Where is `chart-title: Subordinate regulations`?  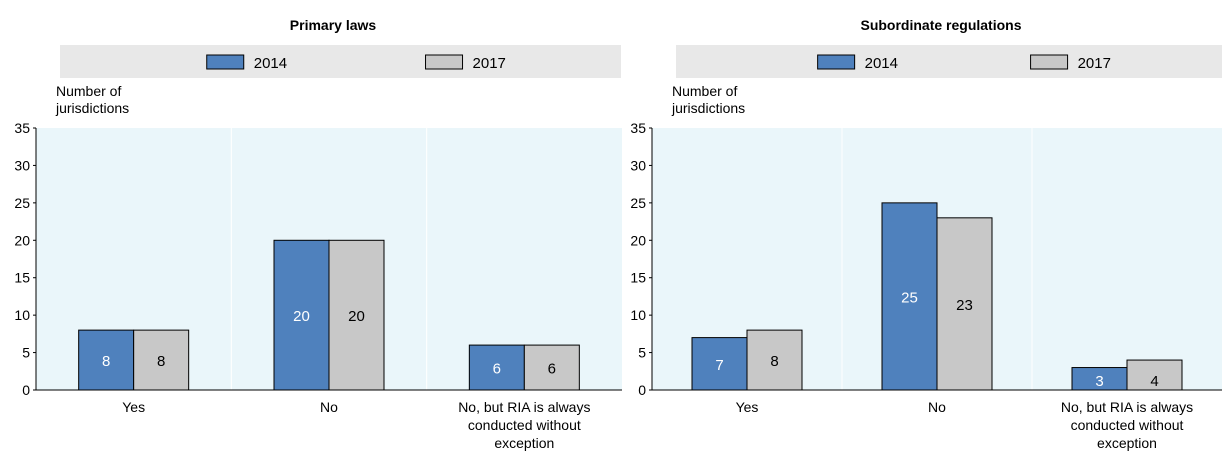 chart-title: Subordinate regulations is located at coordinates (940, 25).